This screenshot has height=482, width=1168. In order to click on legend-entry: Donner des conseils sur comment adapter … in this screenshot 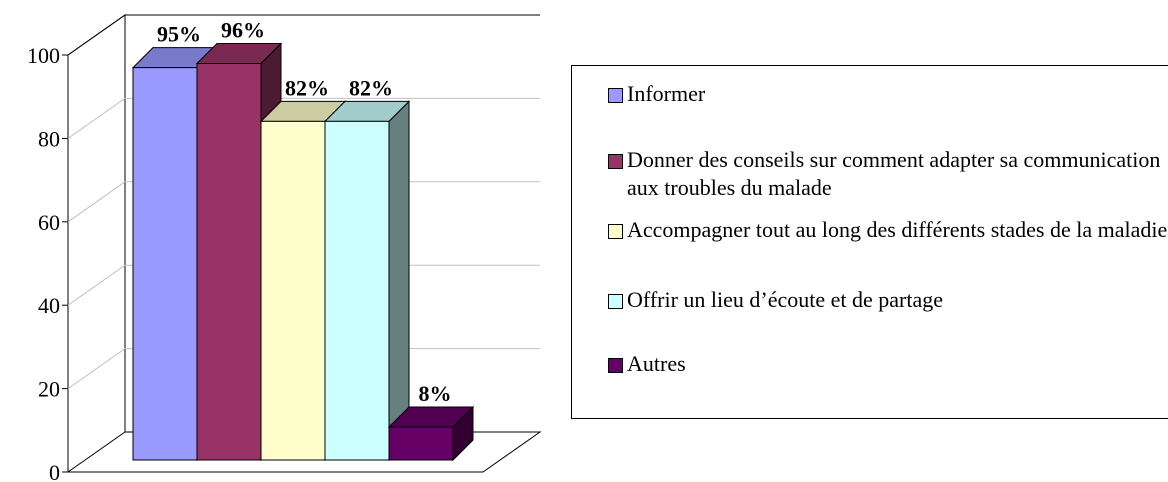, I will do `click(888, 174)`.